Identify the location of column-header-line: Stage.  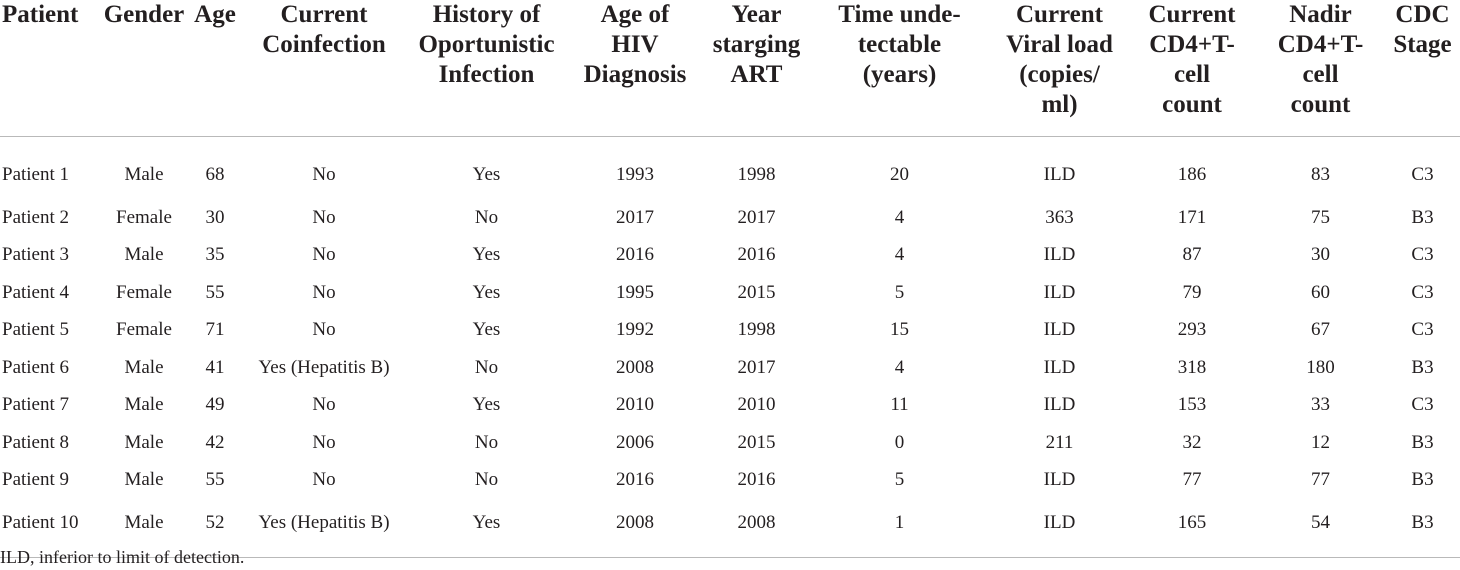
(1422, 44).